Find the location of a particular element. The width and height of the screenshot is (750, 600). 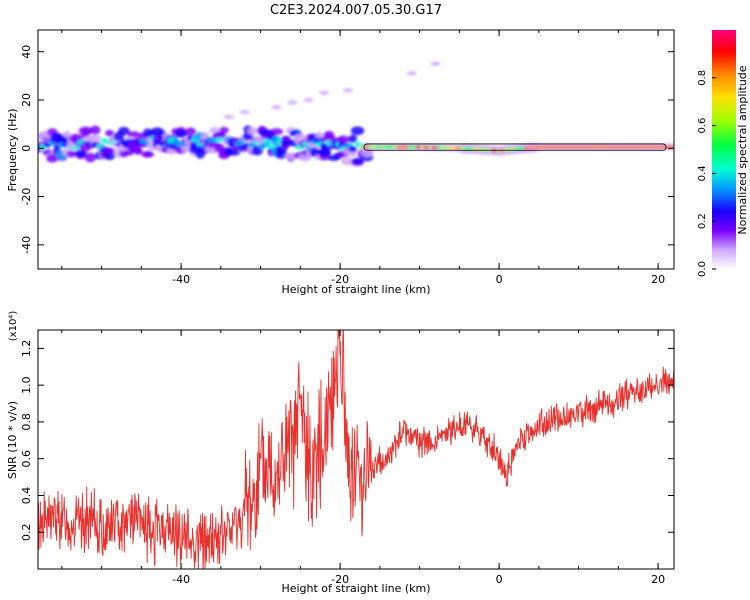

colorbar-tick-label: 0.2 is located at coordinates (702, 221).